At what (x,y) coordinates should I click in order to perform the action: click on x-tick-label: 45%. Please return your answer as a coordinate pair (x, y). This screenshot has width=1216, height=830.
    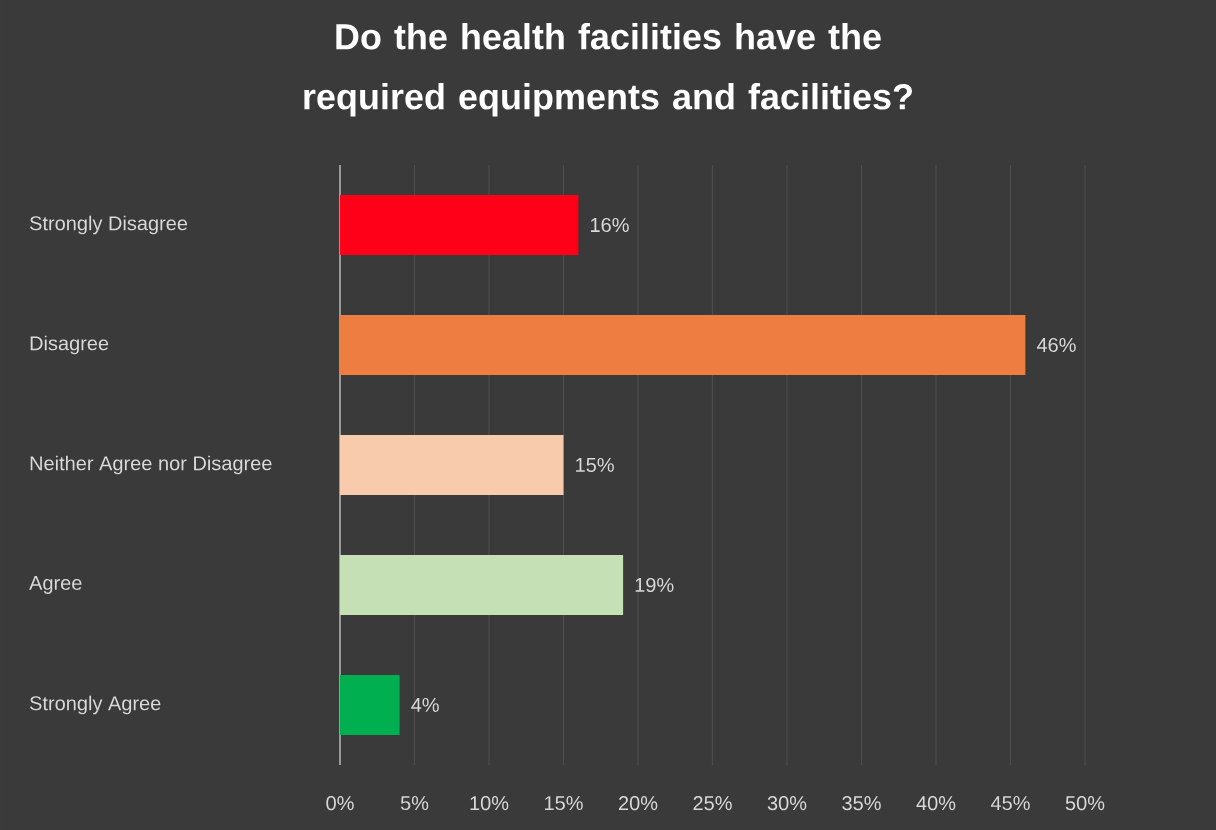
    Looking at the image, I should click on (1010, 803).